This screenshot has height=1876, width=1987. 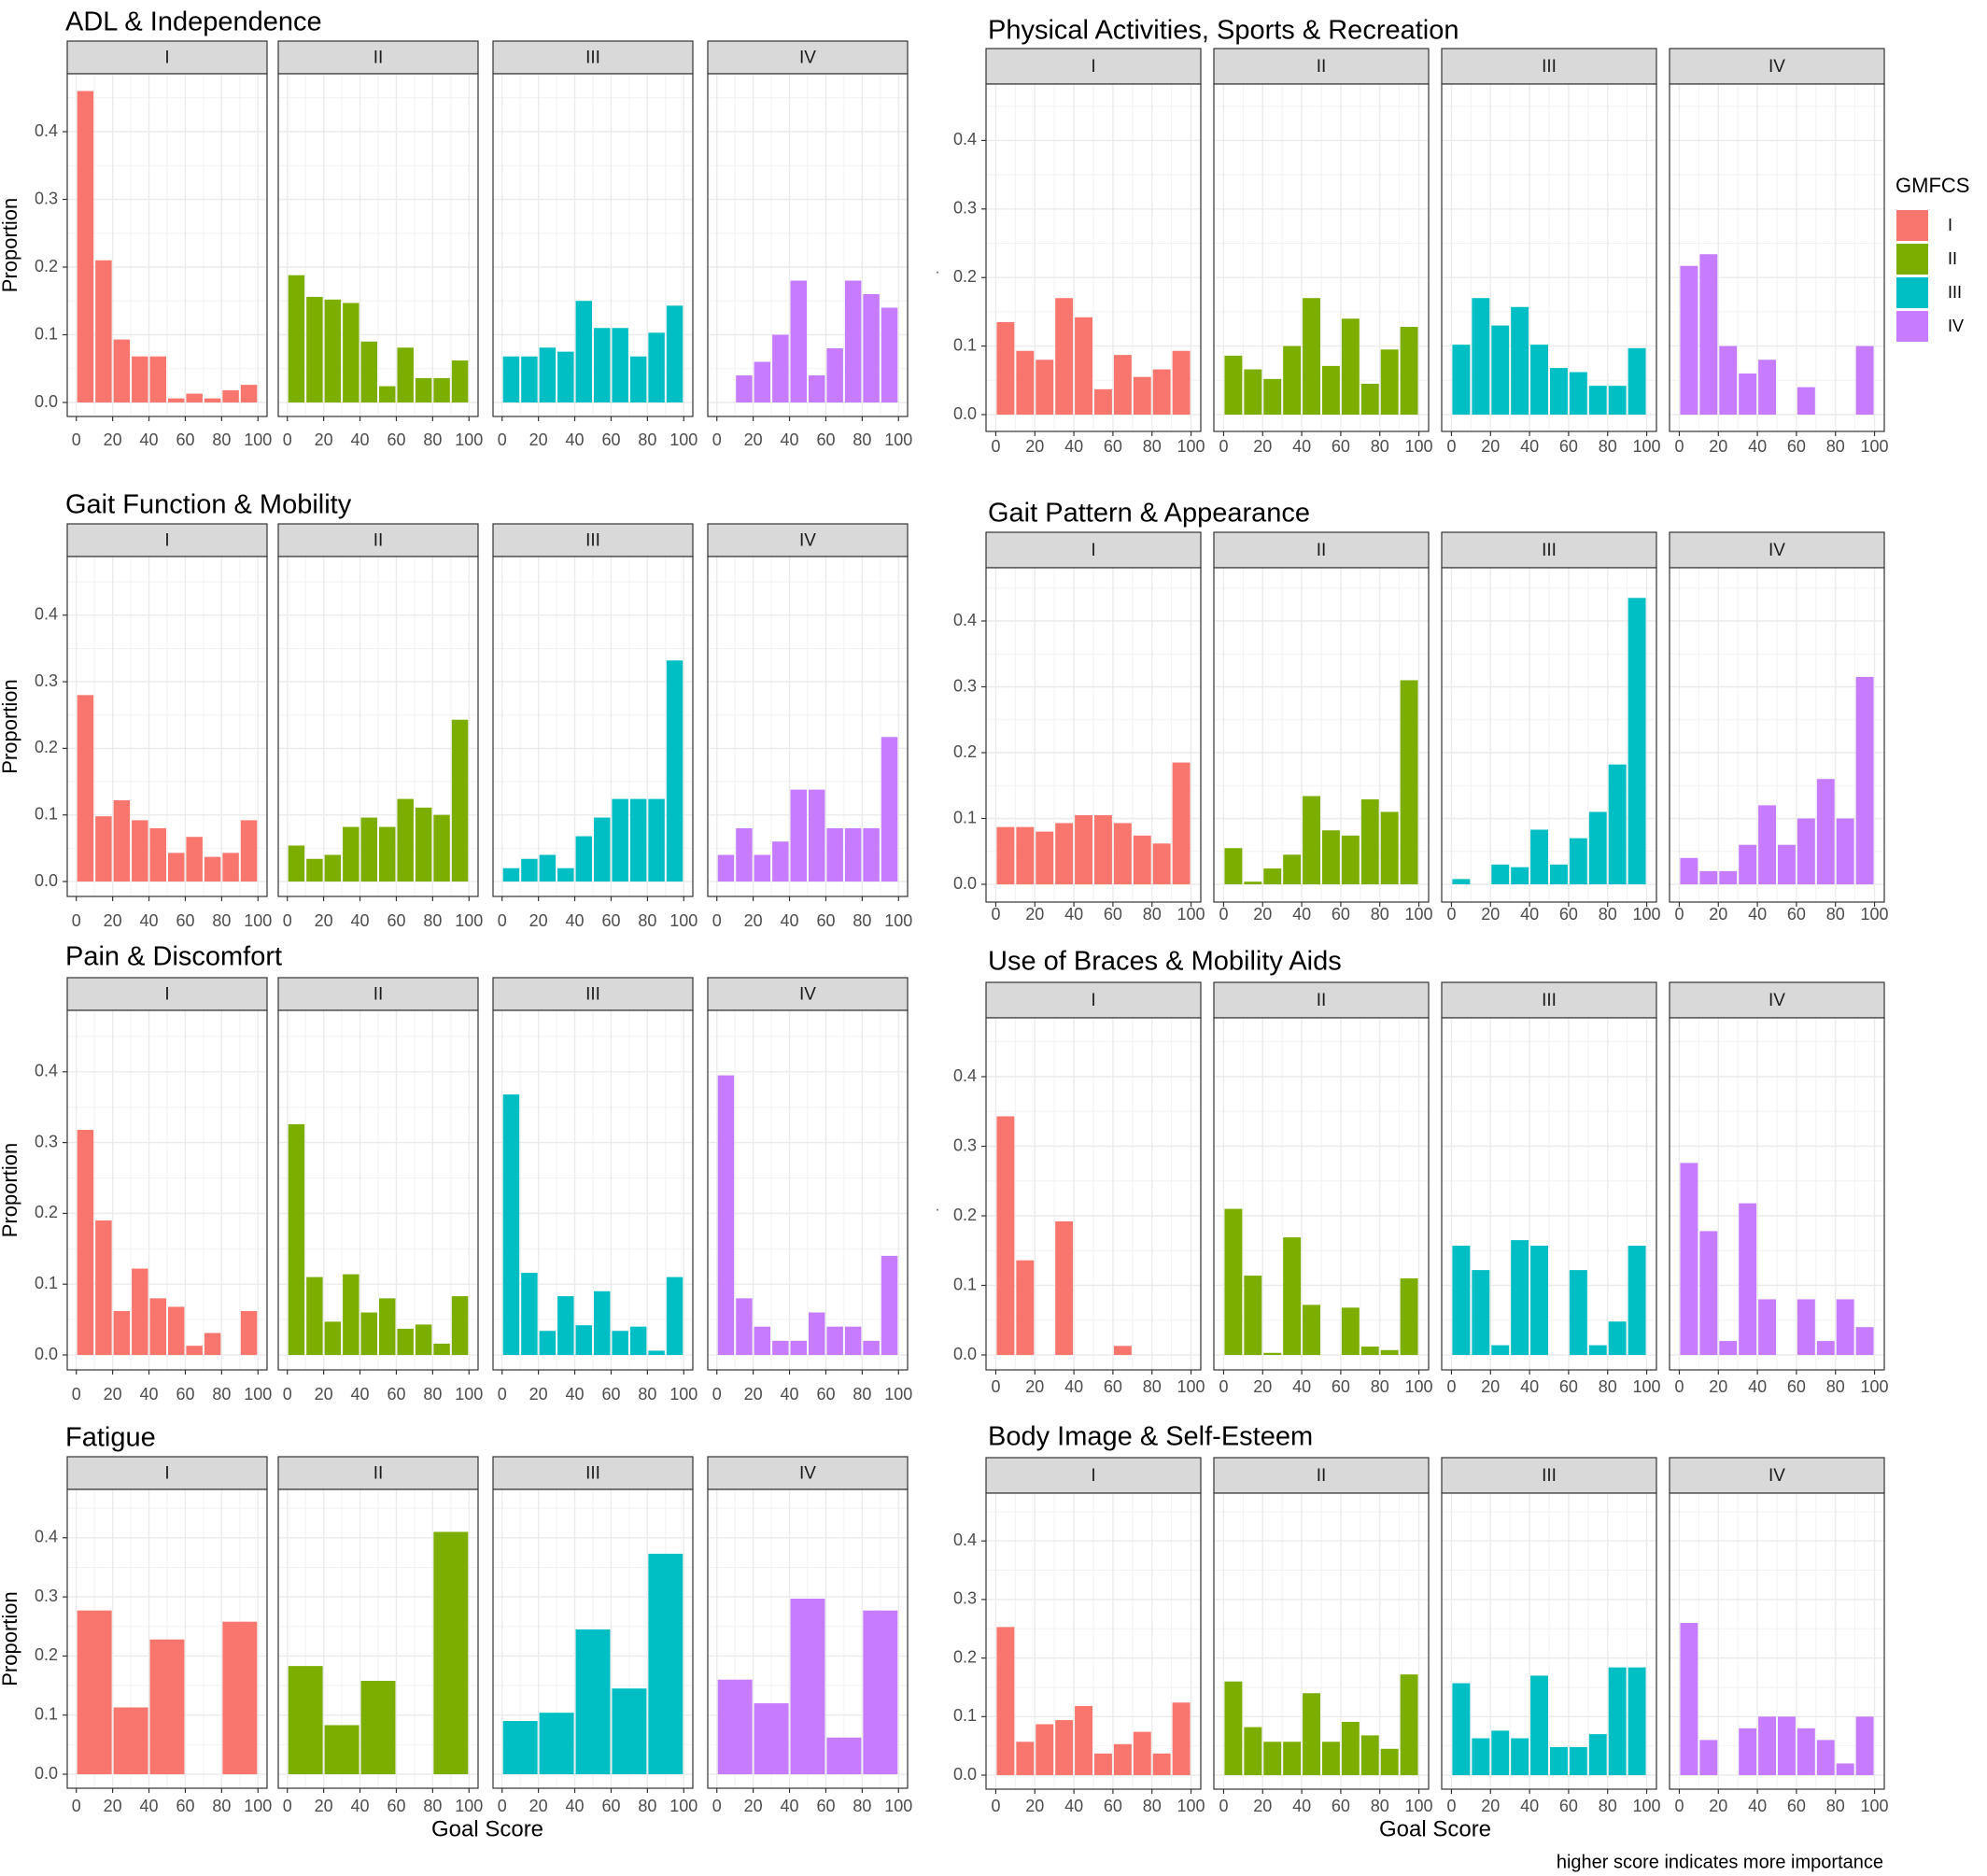 I want to click on facet-strip-label: II, so click(x=1322, y=1476).